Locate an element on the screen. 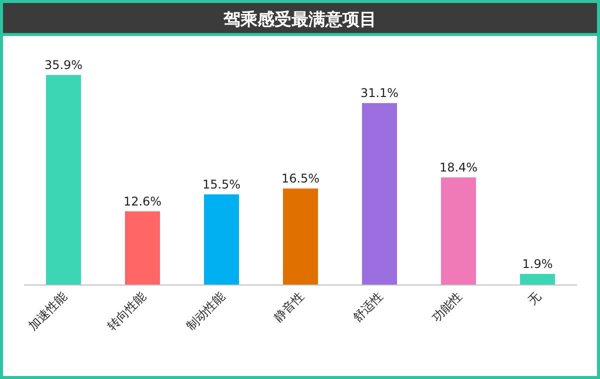 The image size is (600, 379). data-label: 18.4% is located at coordinates (458, 167).